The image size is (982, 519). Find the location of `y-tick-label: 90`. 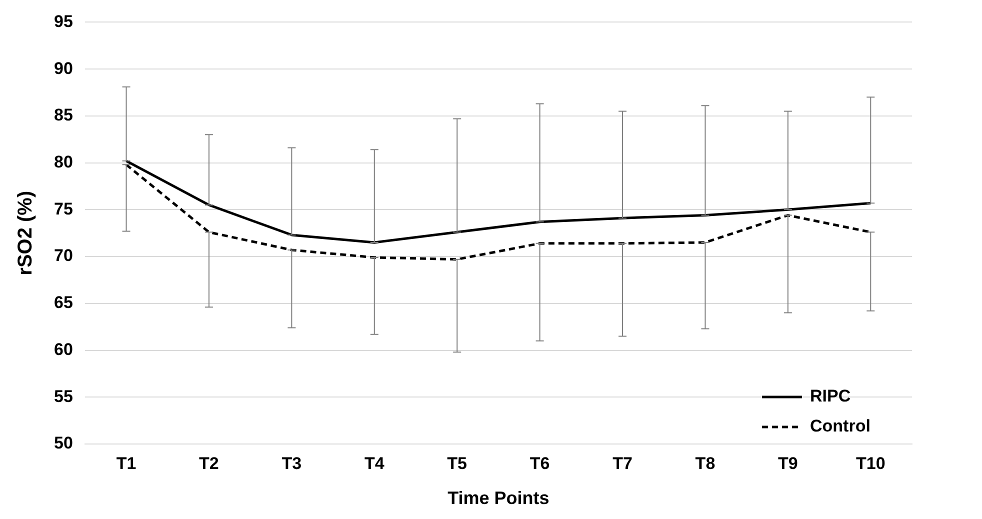

y-tick-label: 90 is located at coordinates (63, 68).